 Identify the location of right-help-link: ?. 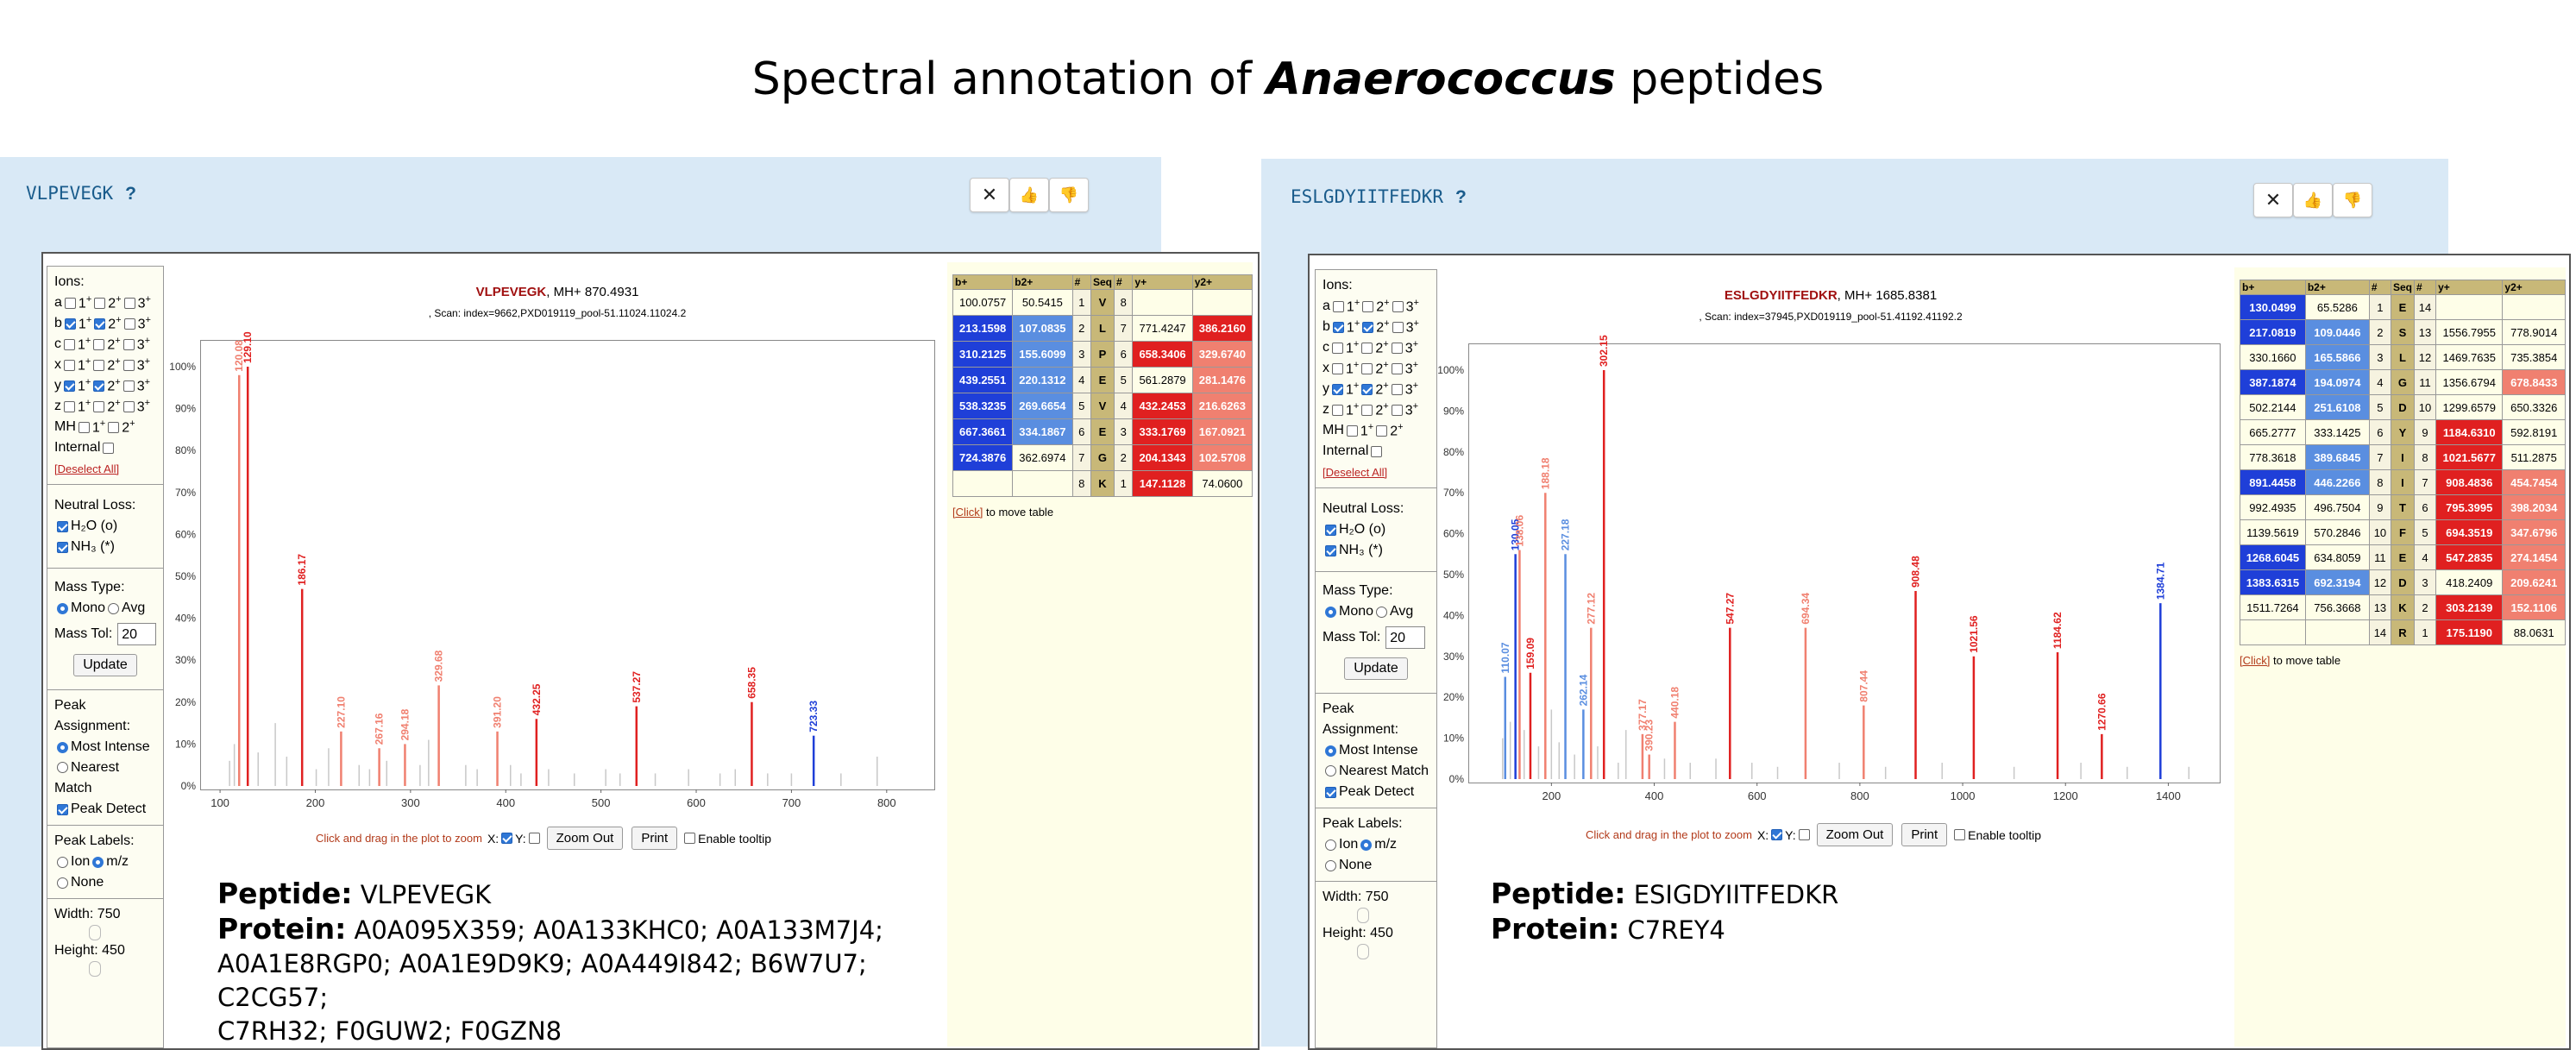
(1461, 197).